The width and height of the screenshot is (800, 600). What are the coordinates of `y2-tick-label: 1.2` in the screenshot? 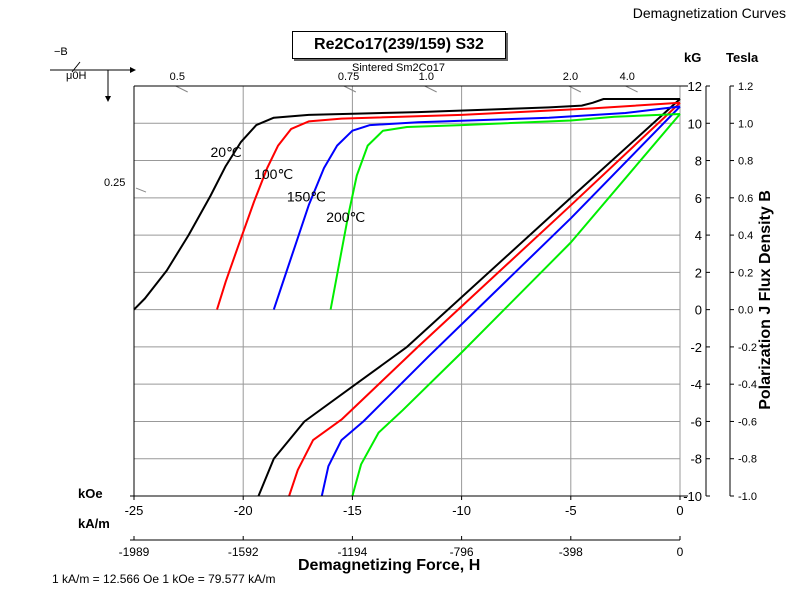 It's located at (745, 87).